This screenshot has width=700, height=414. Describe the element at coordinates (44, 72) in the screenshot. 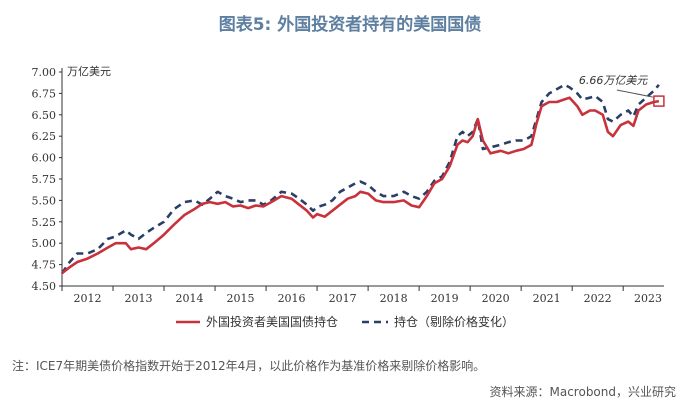

I see `y-tick-label: 7.00` at that location.